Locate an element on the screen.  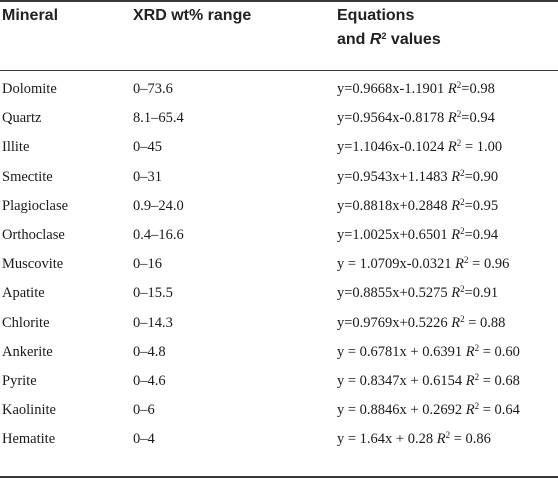
mineral-cell: Hematite is located at coordinates (29, 439).